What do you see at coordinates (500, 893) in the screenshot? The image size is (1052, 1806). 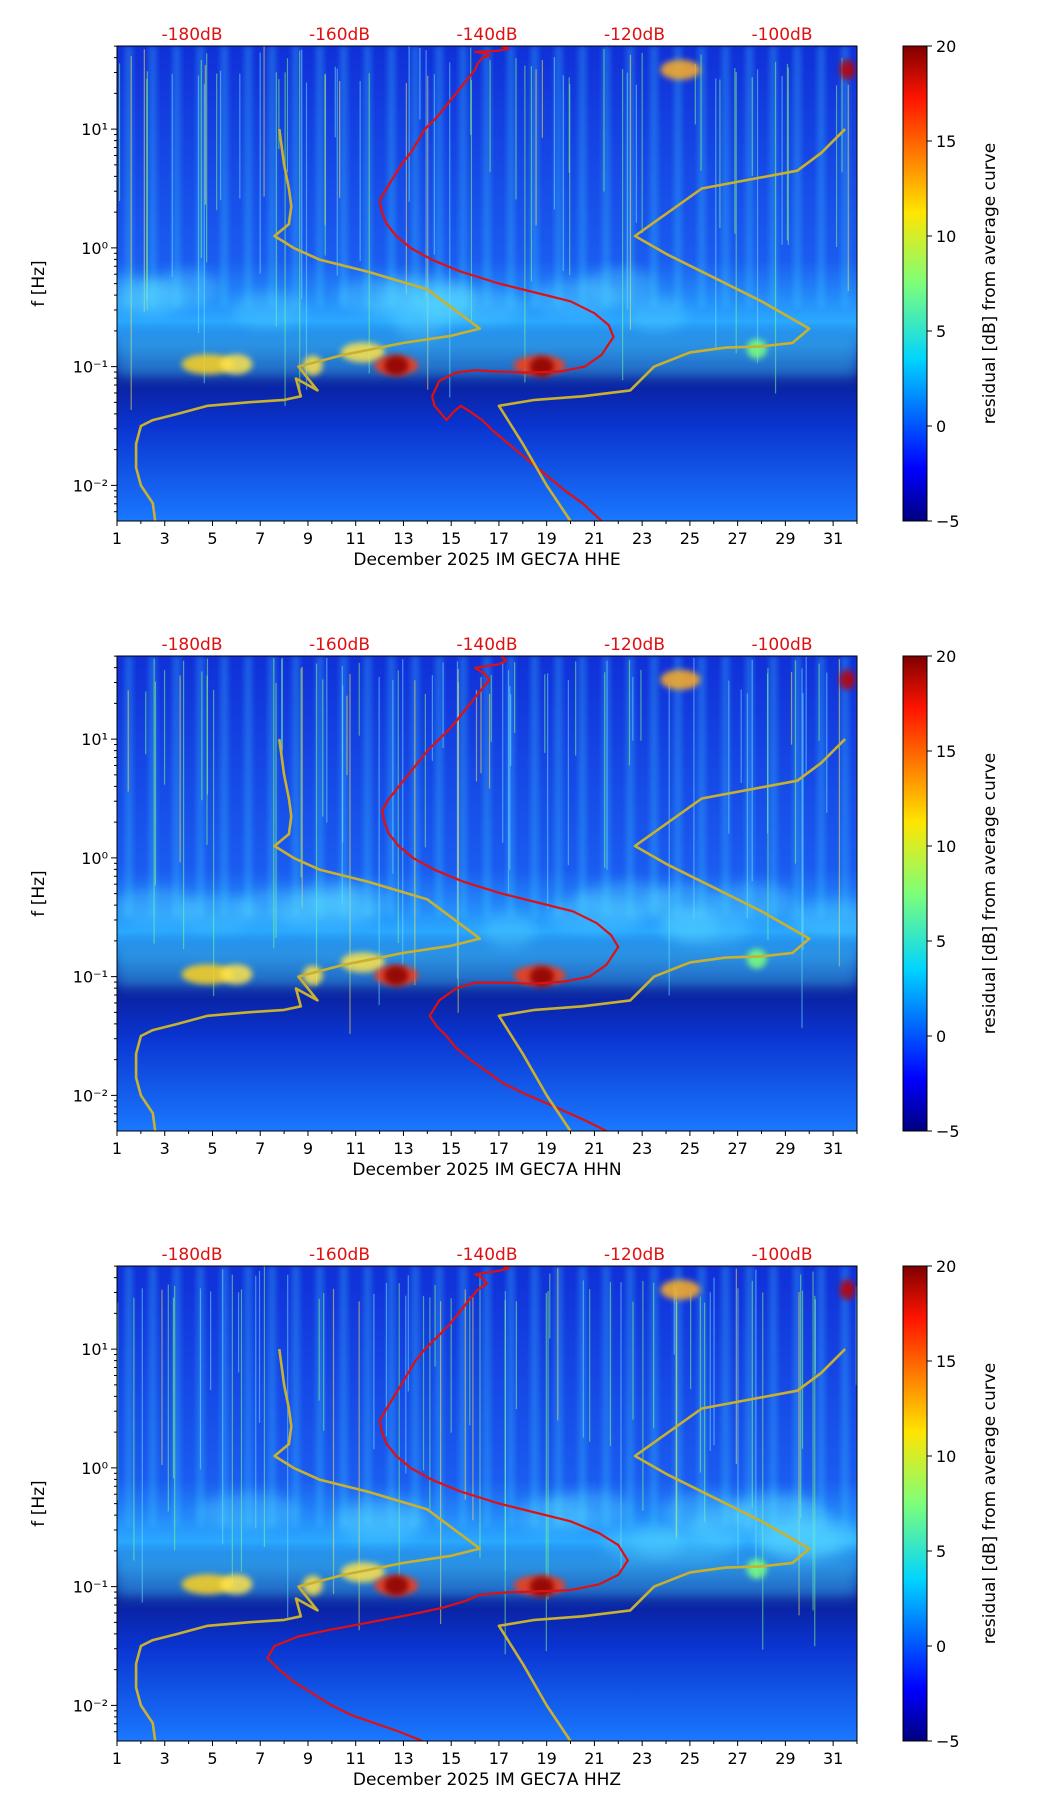 I see `psd-curve` at bounding box center [500, 893].